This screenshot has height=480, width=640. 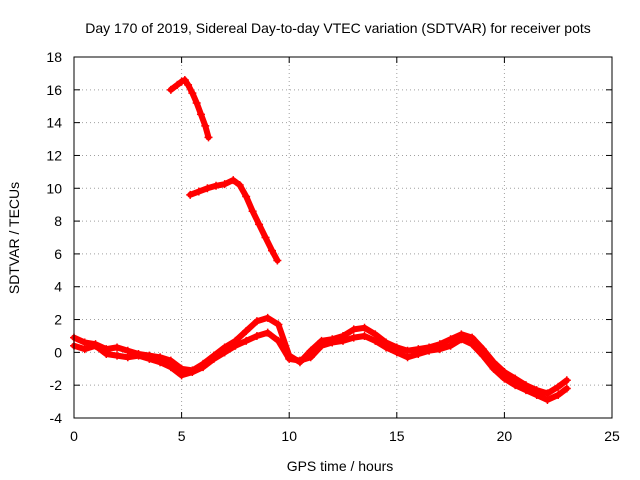 What do you see at coordinates (612, 436) in the screenshot?
I see `x-tick-label: 25` at bounding box center [612, 436].